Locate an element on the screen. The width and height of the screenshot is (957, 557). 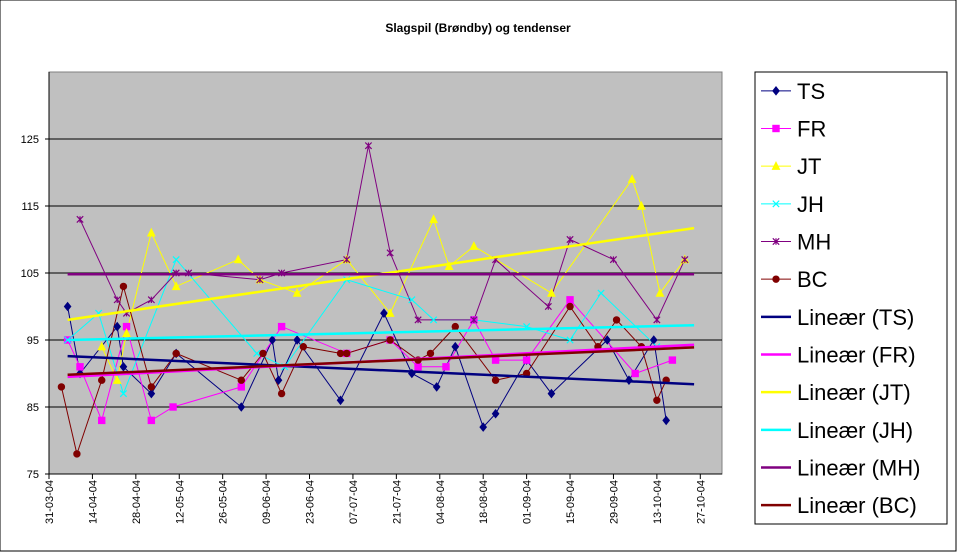
x-tick-label: 27-10-04 is located at coordinates (701, 502).